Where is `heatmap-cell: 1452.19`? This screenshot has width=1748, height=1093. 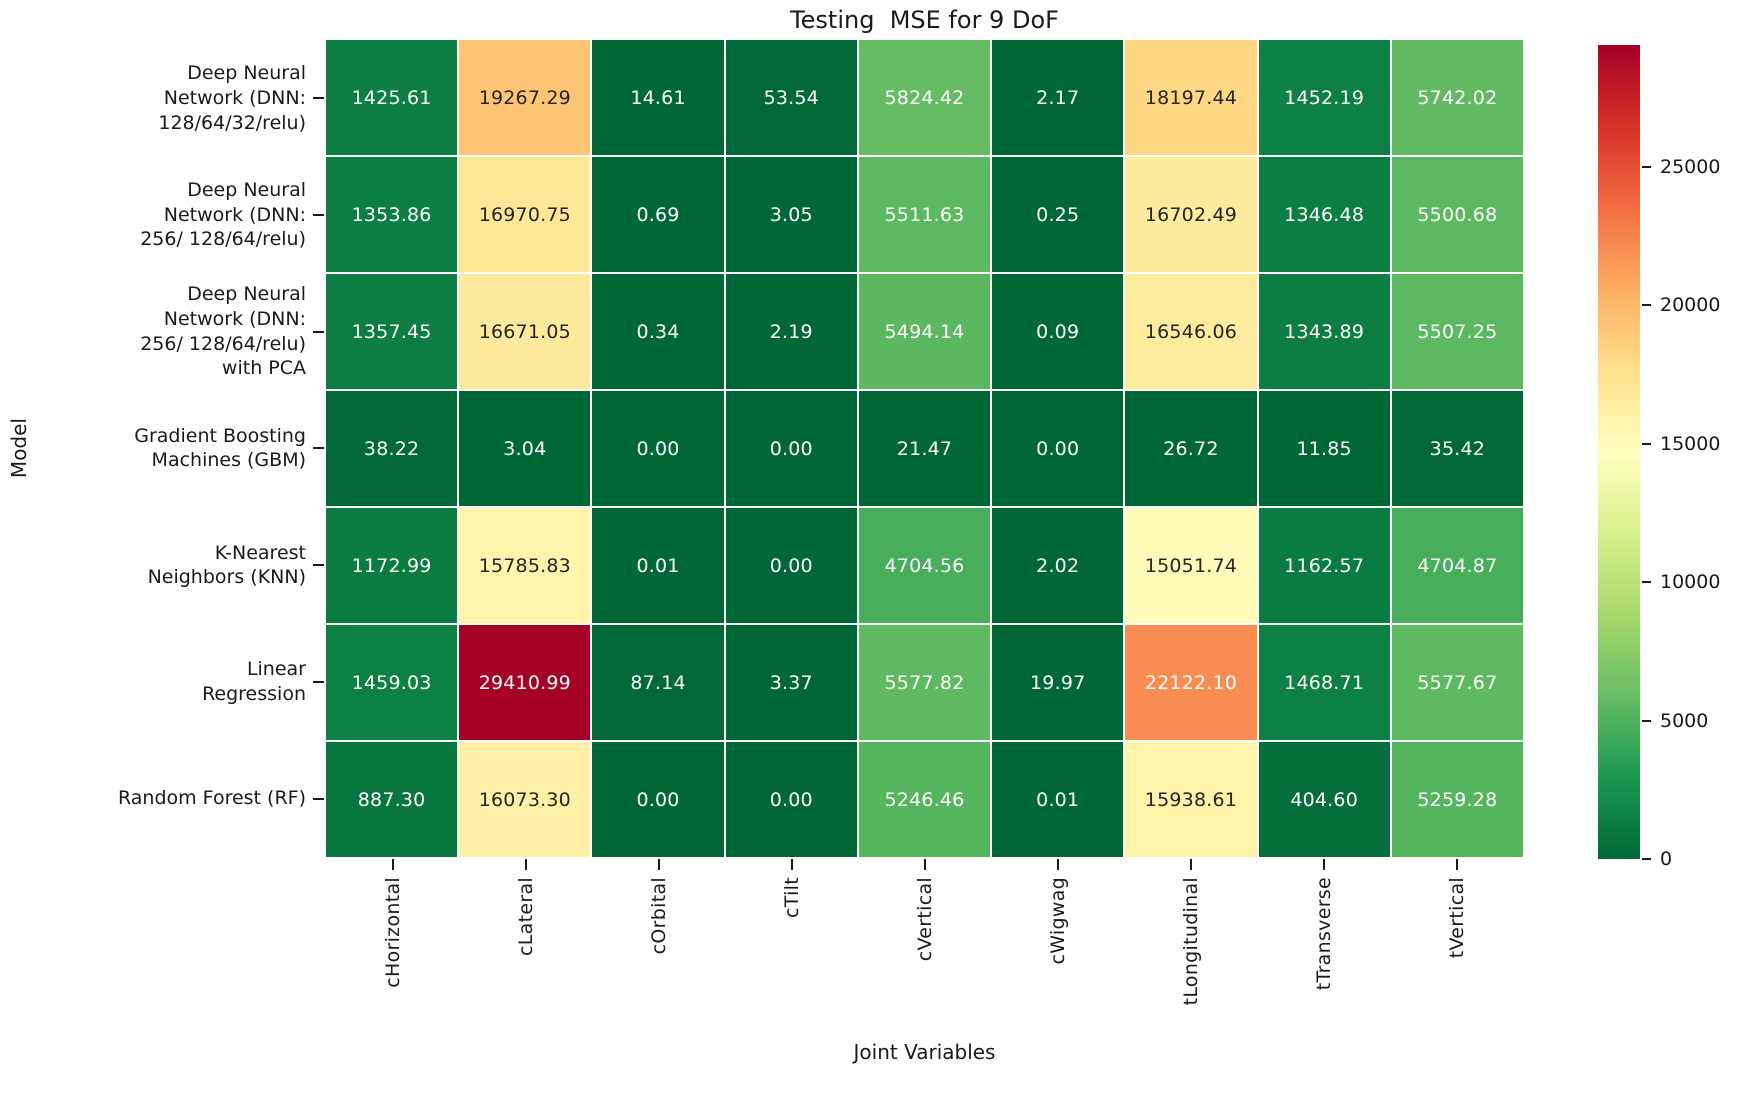
heatmap-cell: 1452.19 is located at coordinates (1324, 97).